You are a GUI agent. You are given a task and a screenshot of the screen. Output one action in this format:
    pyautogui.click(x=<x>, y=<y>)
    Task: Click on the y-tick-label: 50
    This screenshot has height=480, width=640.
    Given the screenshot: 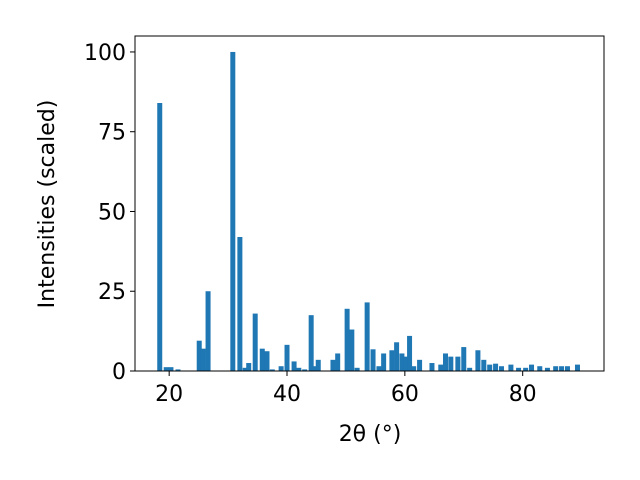 What is the action you would take?
    pyautogui.click(x=112, y=212)
    